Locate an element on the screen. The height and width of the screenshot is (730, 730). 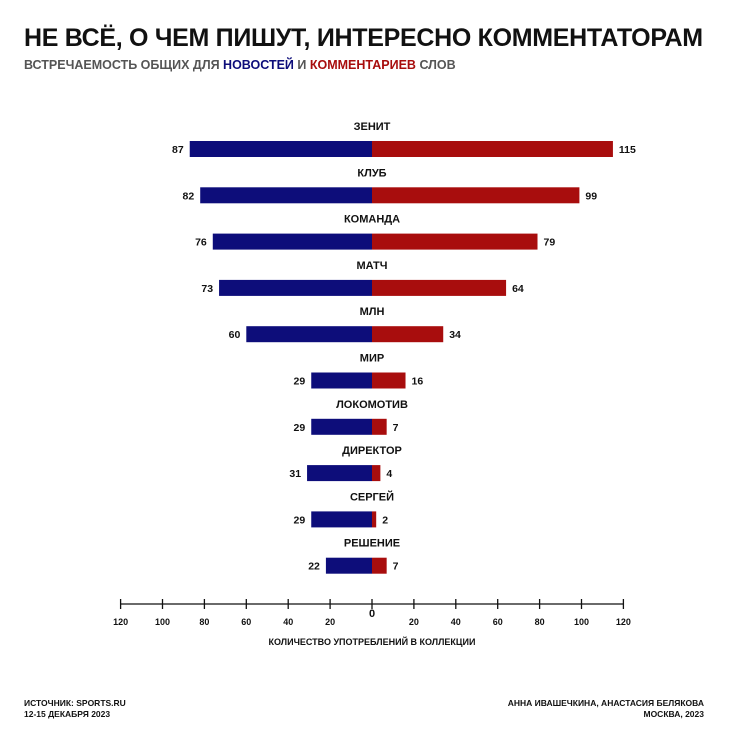
x-axis-label: КОЛИЧЕСТВО УПОТРЕБЛЕНИЙ В КОЛЛЕКЦИИ is located at coordinates (372, 641).